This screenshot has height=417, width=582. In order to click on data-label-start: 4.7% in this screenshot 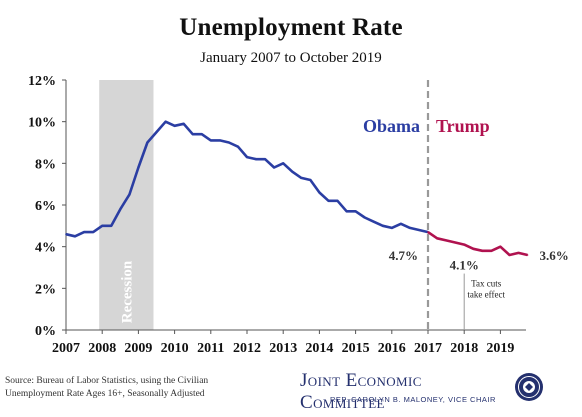, I will do `click(403, 255)`.